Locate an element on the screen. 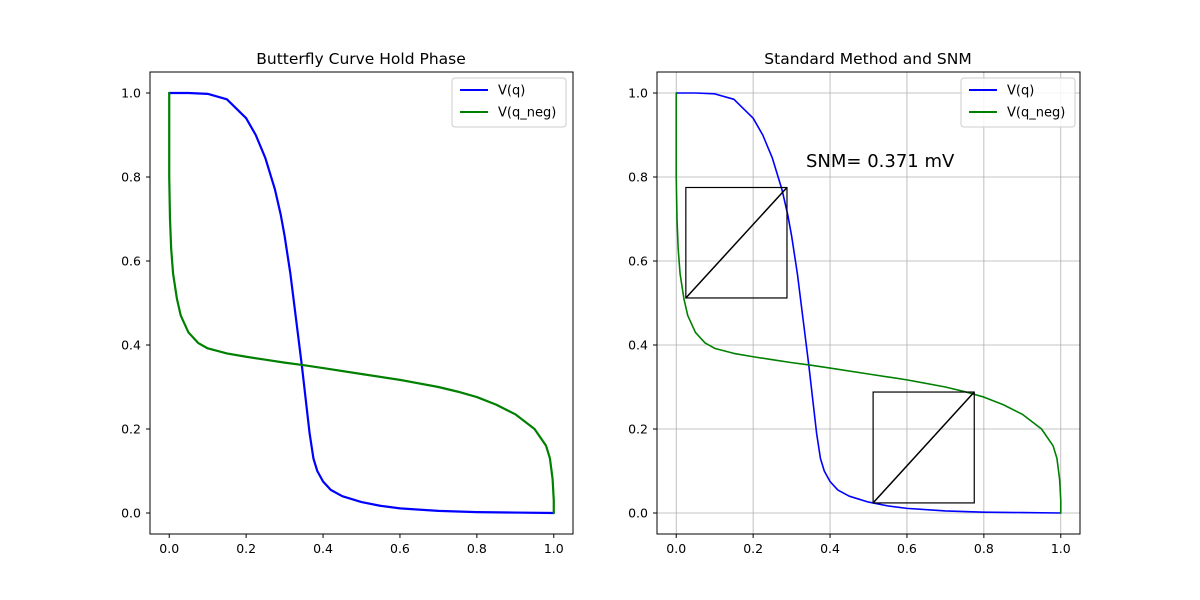 The image size is (1200, 600). snm-annotation: SNM= 0.371 mV is located at coordinates (880, 161).